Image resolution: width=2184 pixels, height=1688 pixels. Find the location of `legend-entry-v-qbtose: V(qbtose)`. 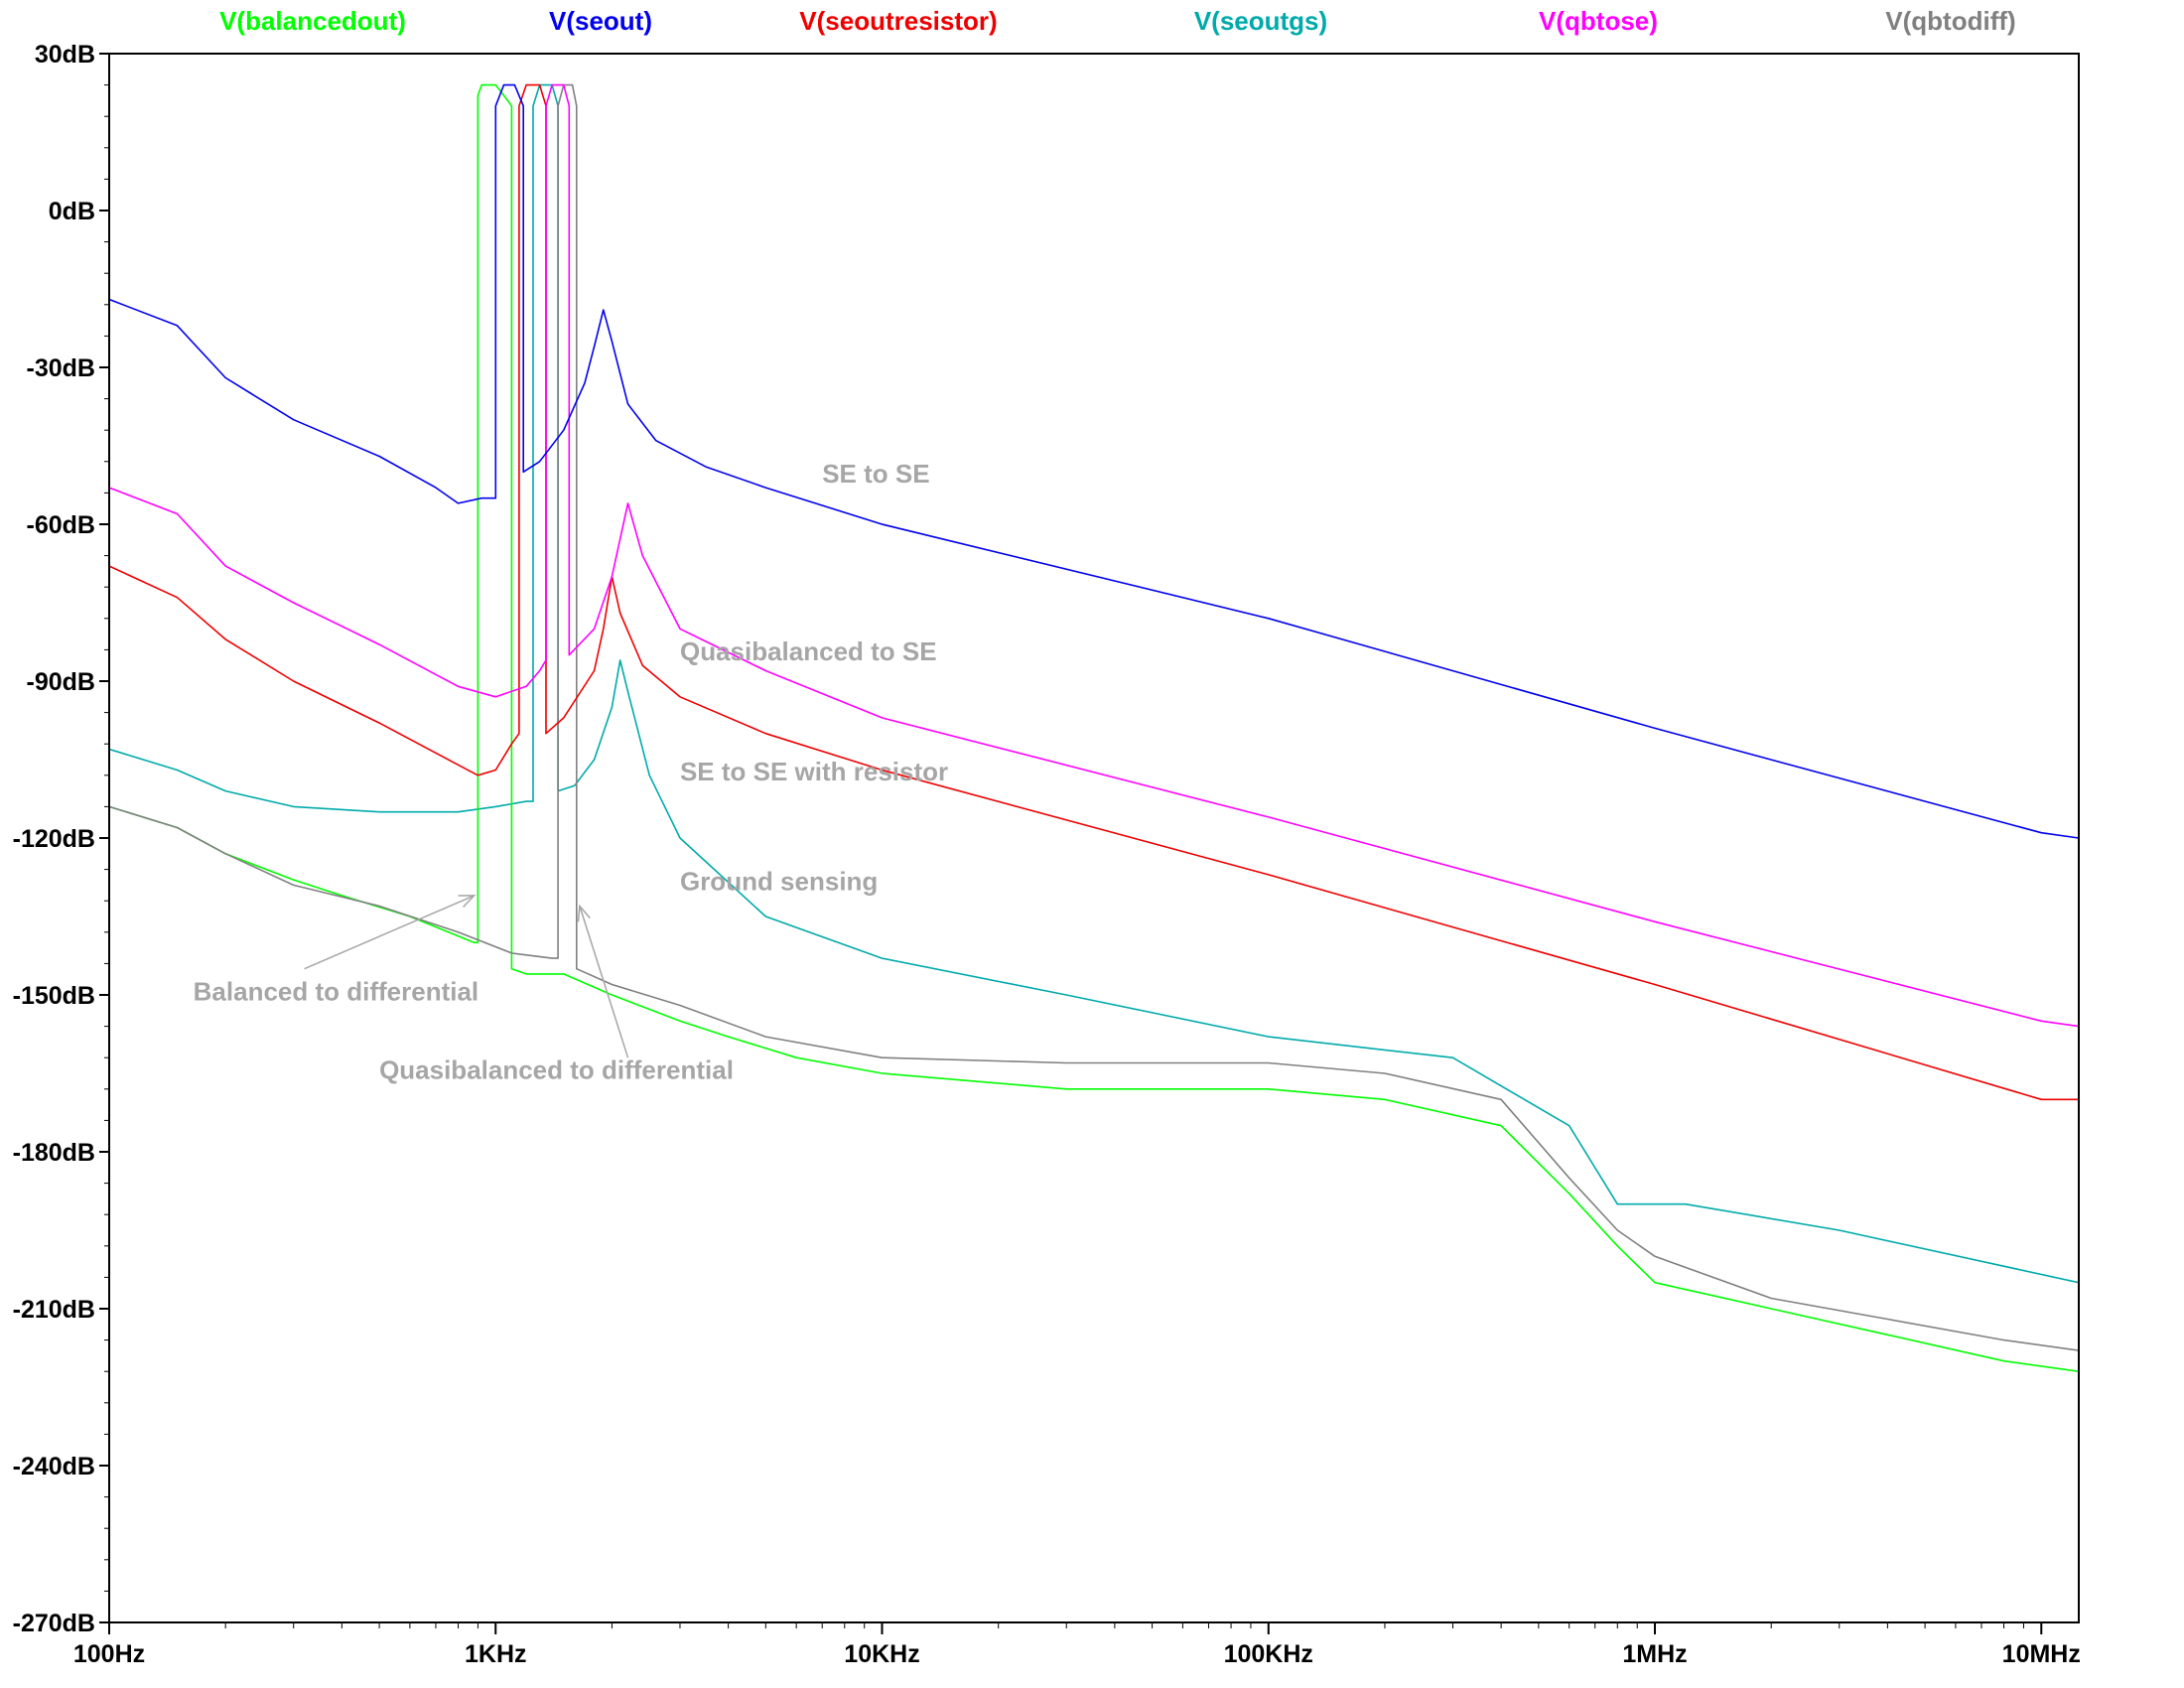

legend-entry-v-qbtose: V(qbtose) is located at coordinates (1598, 21).